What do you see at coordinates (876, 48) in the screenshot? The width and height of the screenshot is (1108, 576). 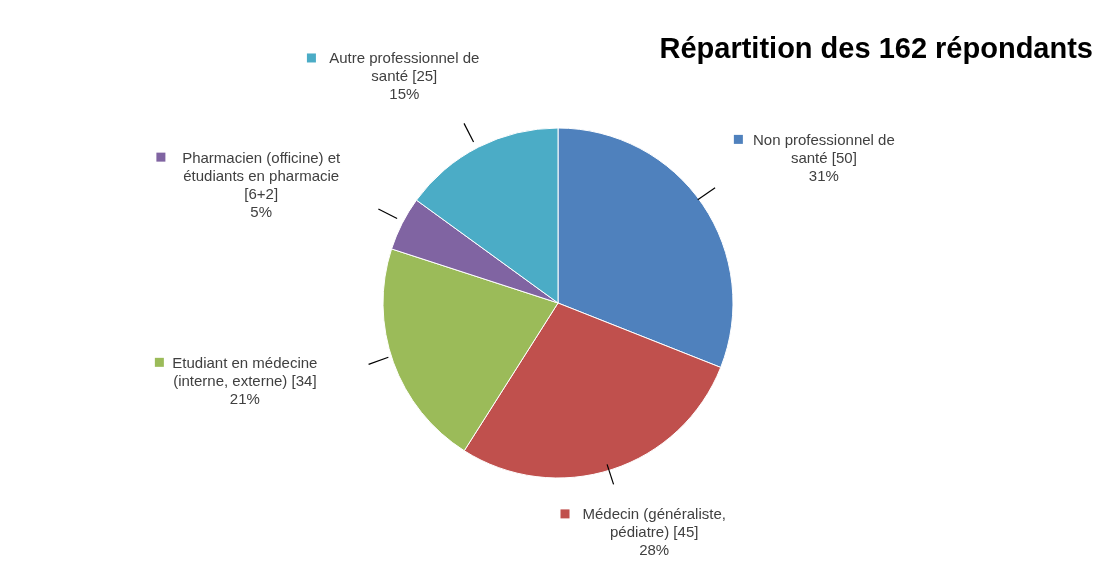 I see `chart-title: Répartition des 162 répondants` at bounding box center [876, 48].